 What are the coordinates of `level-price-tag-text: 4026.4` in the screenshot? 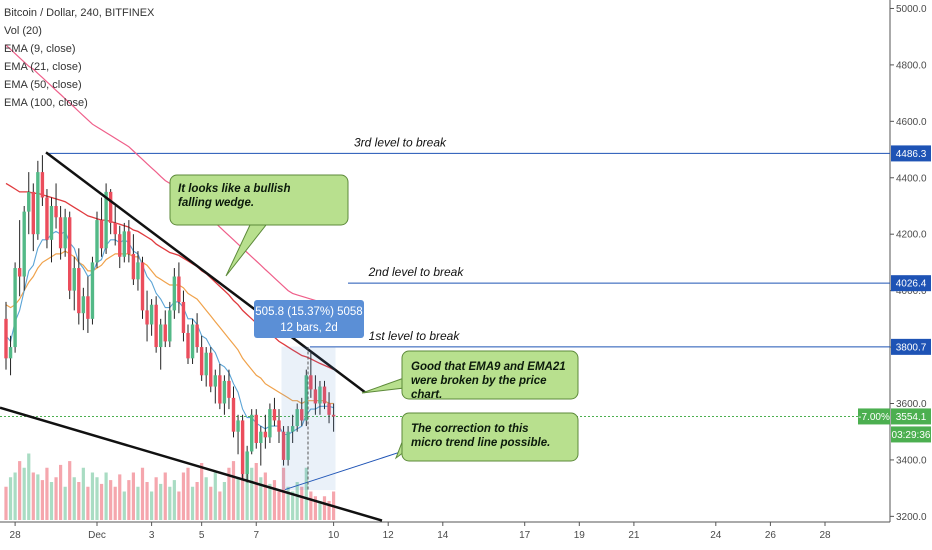 It's located at (911, 284).